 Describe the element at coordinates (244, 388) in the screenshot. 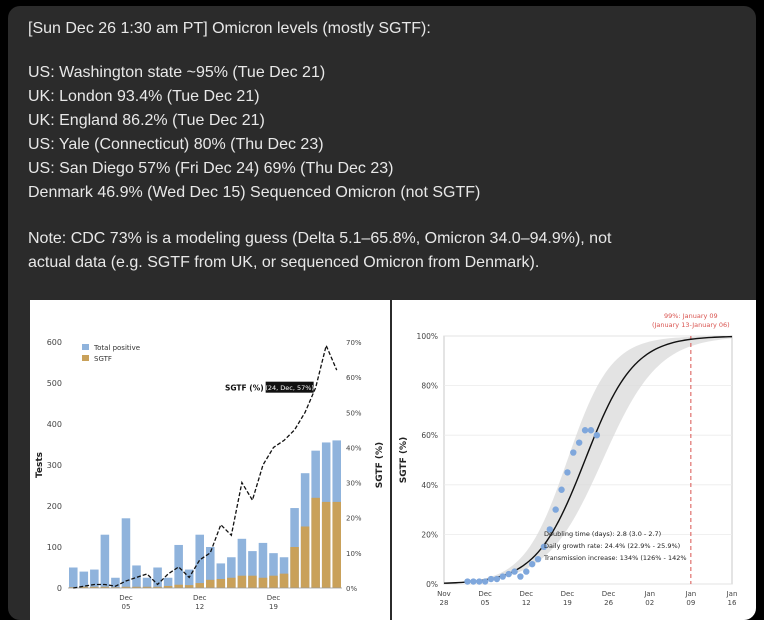

I see `annotation-label: SGTF (%)` at that location.